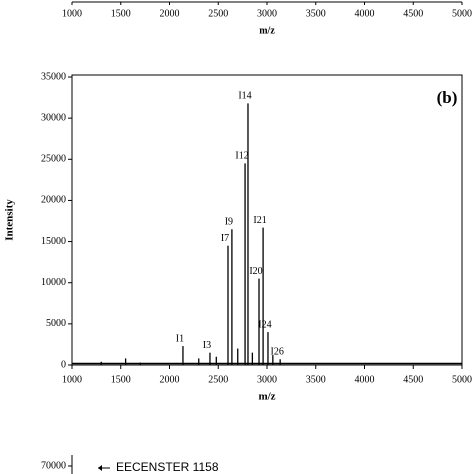  I want to click on y-label: Intensity, so click(10, 220).